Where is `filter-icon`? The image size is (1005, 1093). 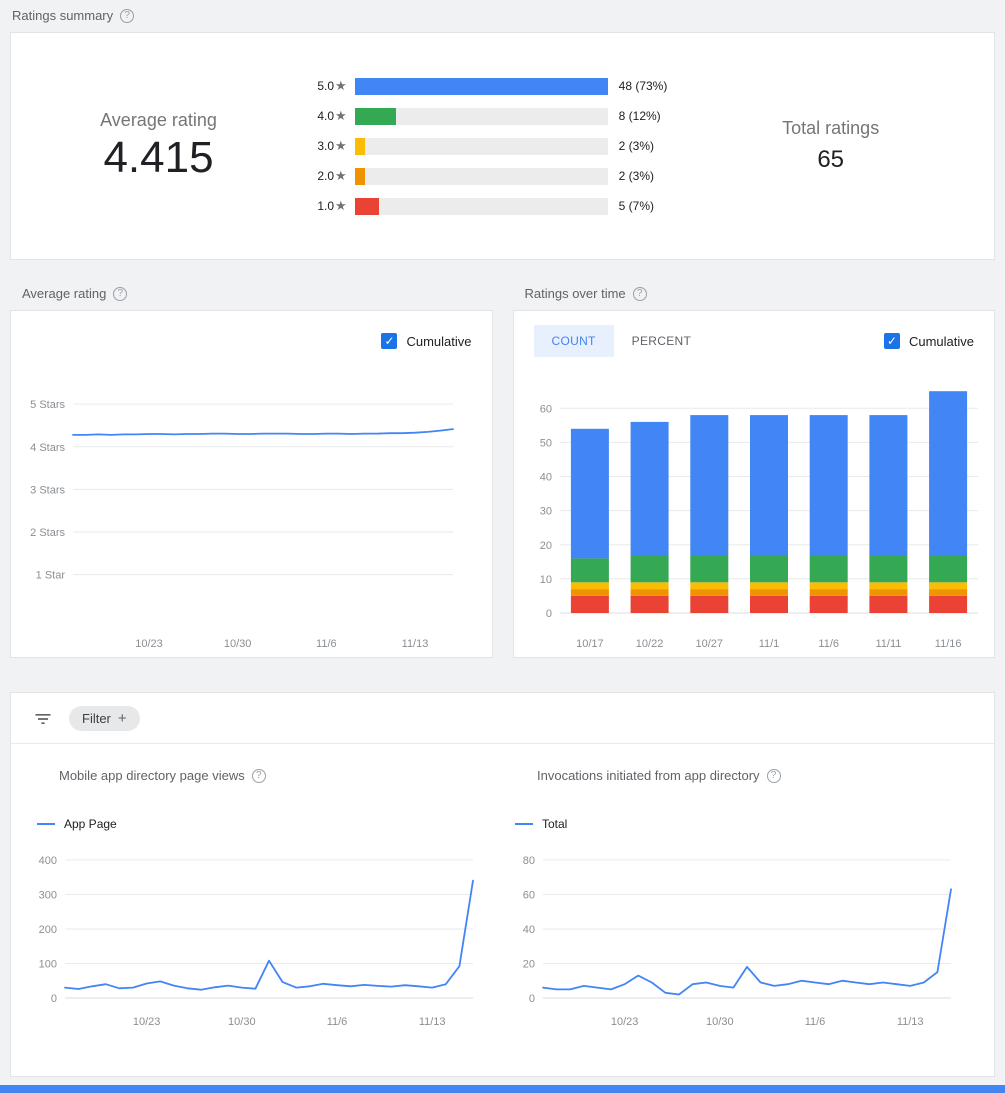
filter-icon is located at coordinates (43, 719).